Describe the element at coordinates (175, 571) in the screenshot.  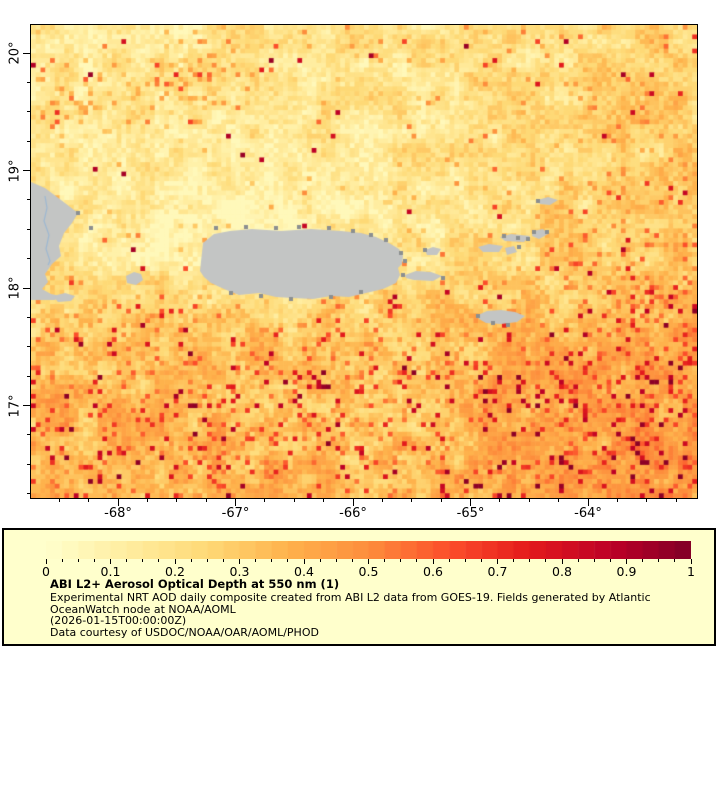
I see `colorbar-tick-label: 0.2` at that location.